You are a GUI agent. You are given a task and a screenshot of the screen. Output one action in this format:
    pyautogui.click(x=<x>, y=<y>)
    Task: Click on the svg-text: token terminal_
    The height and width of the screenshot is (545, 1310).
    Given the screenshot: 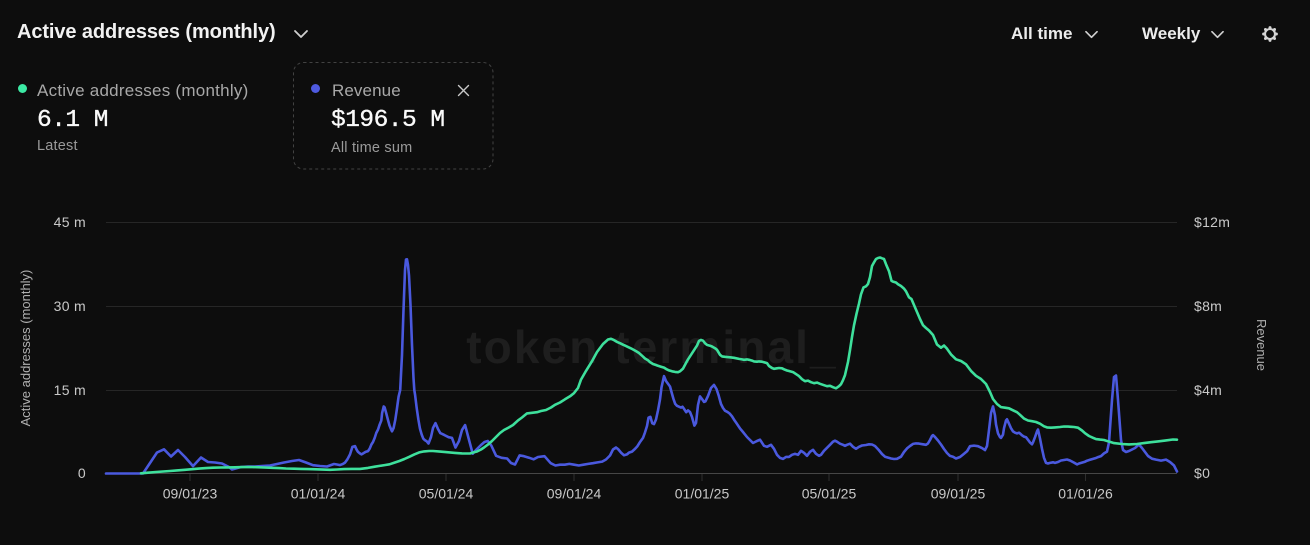 What is the action you would take?
    pyautogui.click(x=652, y=347)
    